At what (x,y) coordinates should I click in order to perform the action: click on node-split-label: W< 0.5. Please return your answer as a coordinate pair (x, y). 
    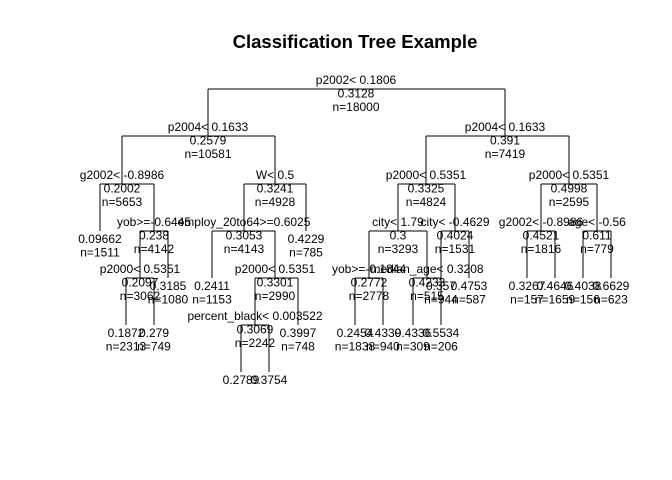
    Looking at the image, I should click on (275, 175).